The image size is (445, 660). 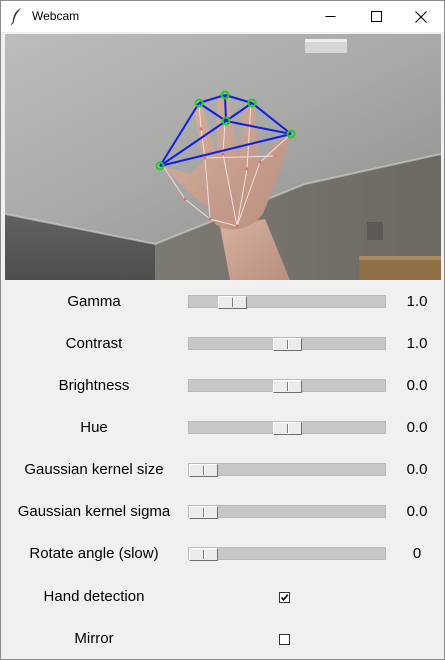 I want to click on gaussian-kernel-size-slider, so click(x=287, y=470).